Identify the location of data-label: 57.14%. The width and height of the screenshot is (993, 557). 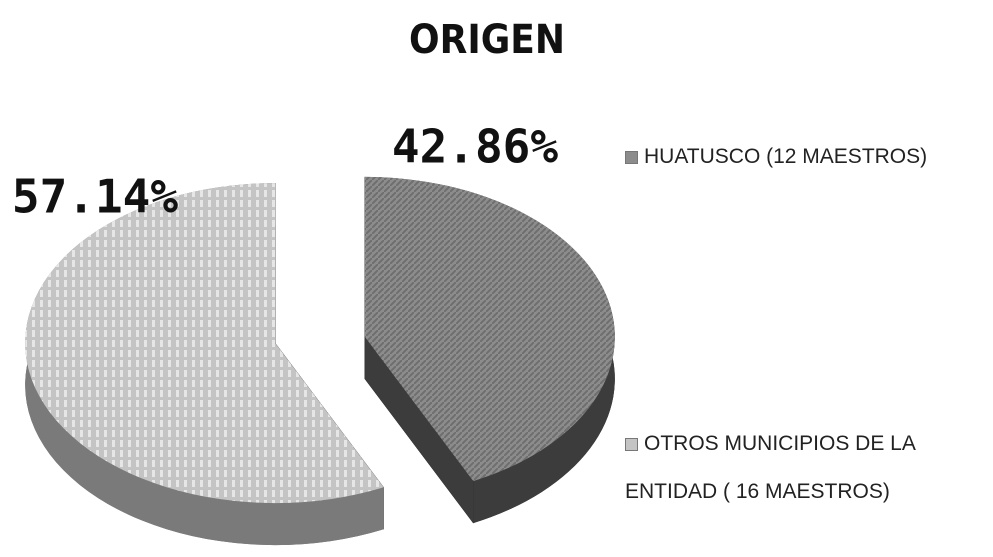
(95, 197).